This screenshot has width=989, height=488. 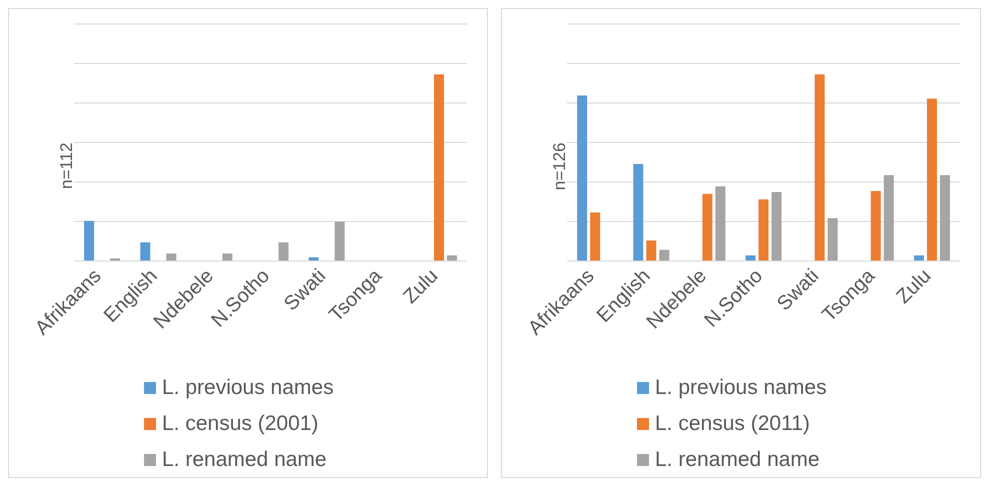 What do you see at coordinates (66, 165) in the screenshot?
I see `y-axis-title: n=112` at bounding box center [66, 165].